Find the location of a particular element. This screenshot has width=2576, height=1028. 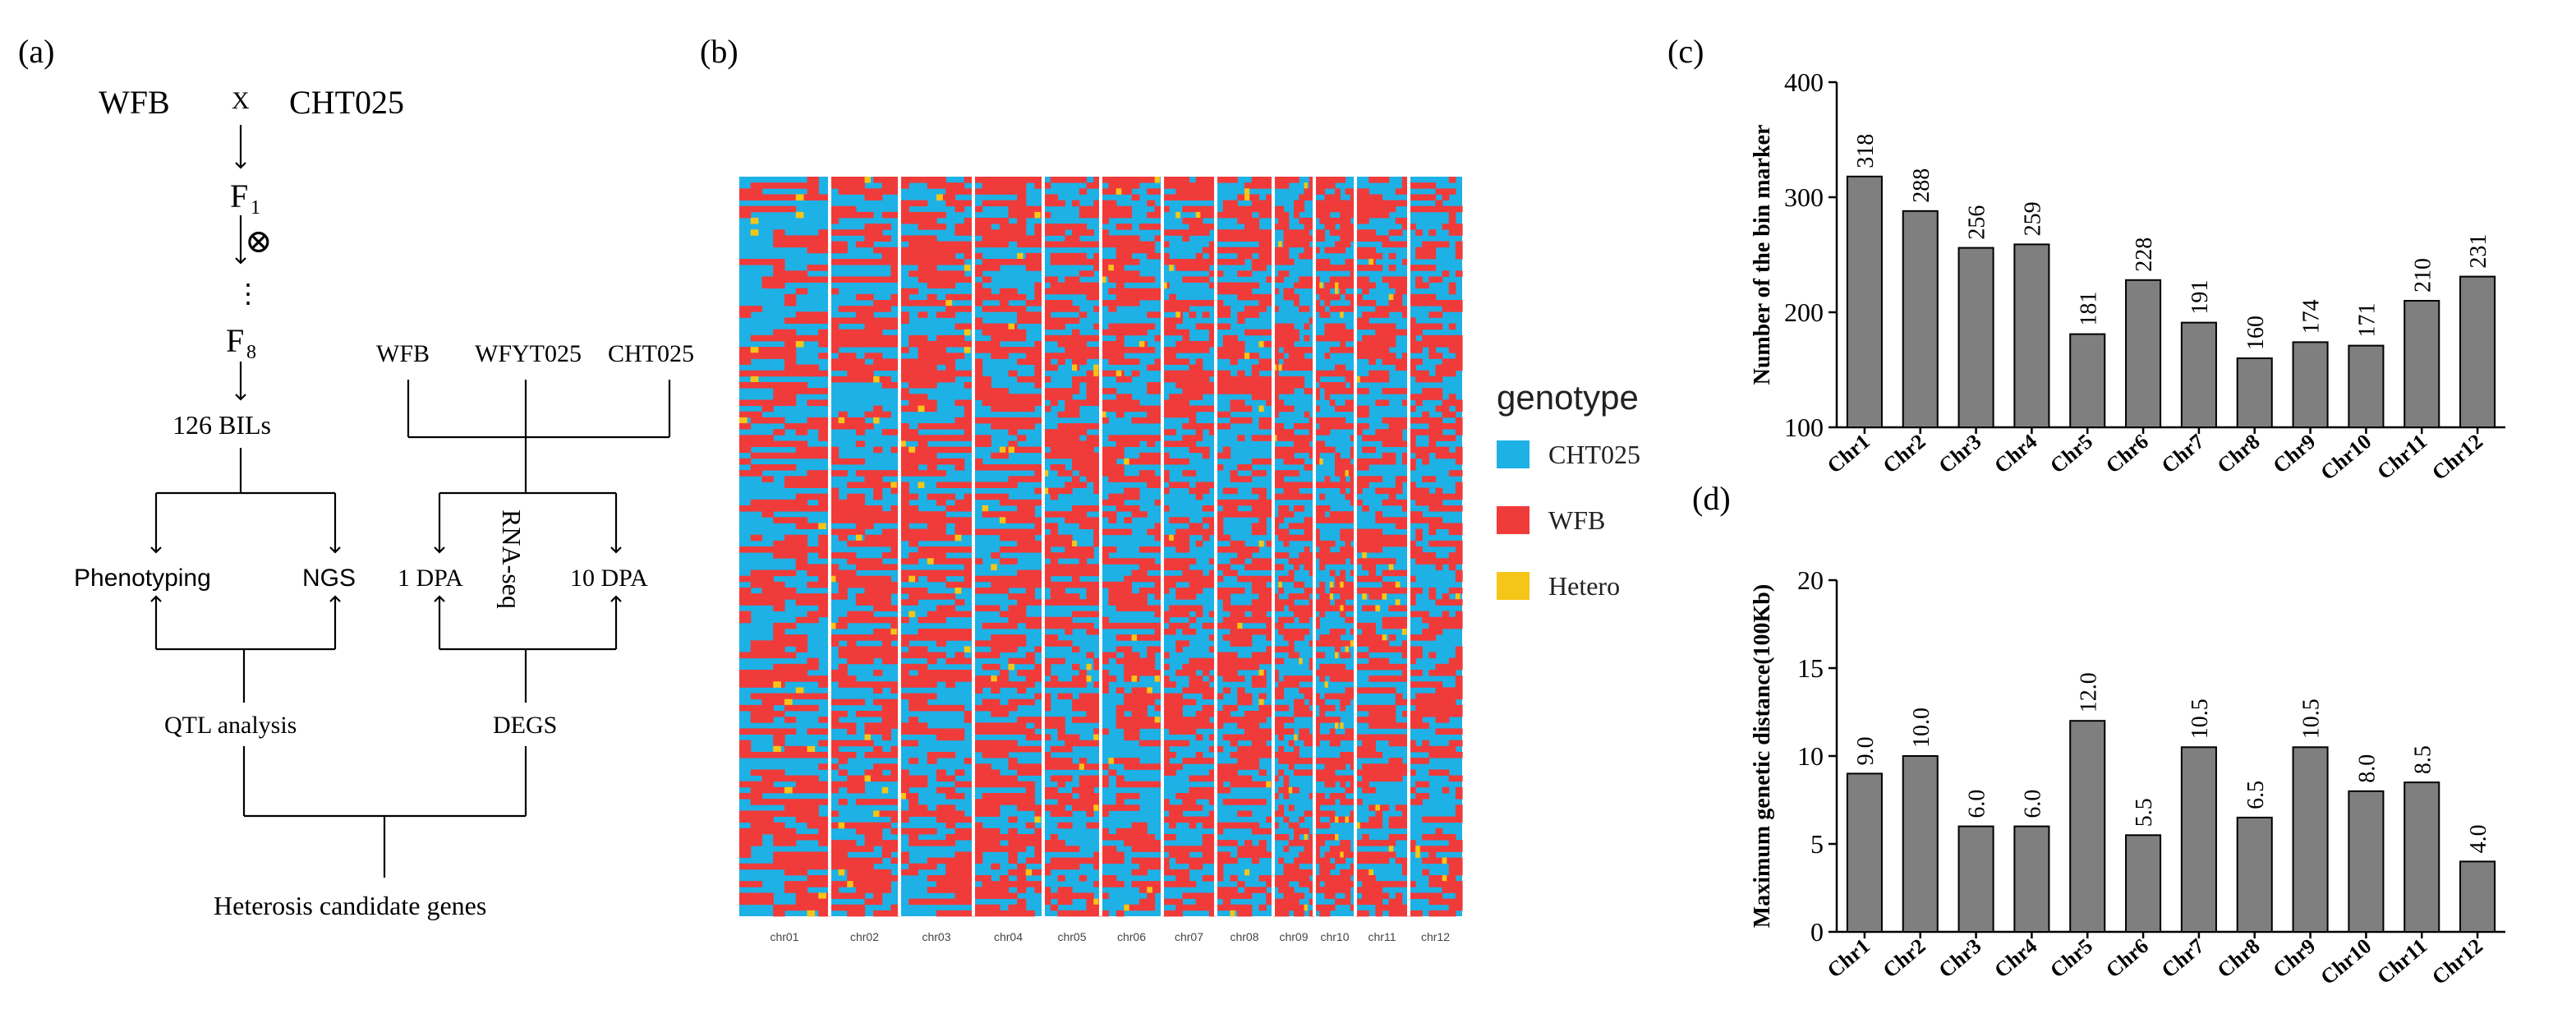

bar-value-label: 10.0 is located at coordinates (1921, 728).